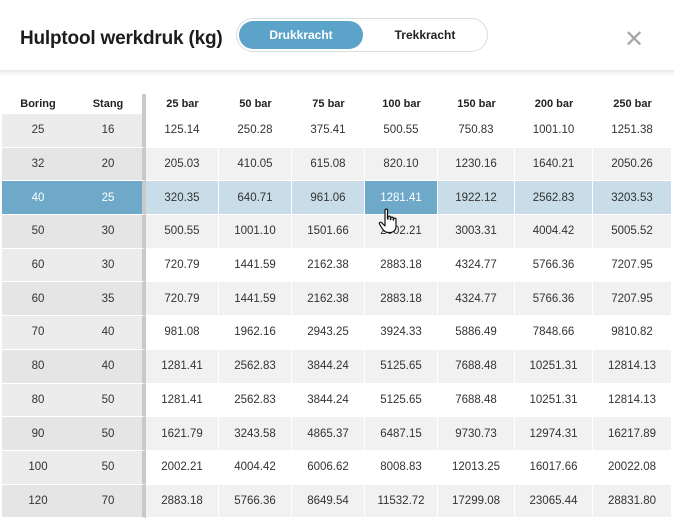 The height and width of the screenshot is (518, 674). I want to click on kracht-cell: 1501.66, so click(328, 232).